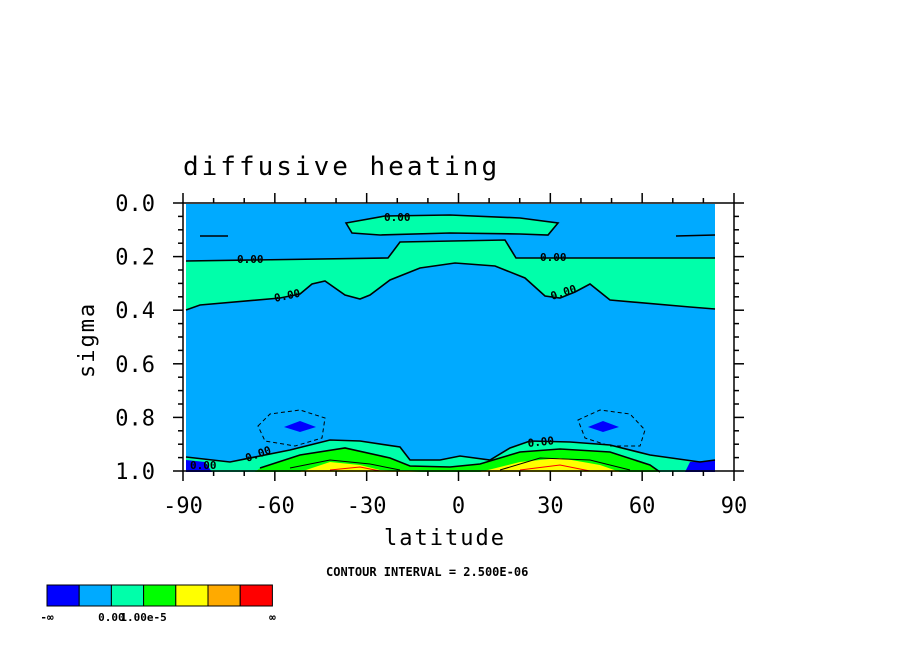 Image resolution: width=904 pixels, height=654 pixels. What do you see at coordinates (458, 506) in the screenshot?
I see `x-tick-label: 0` at bounding box center [458, 506].